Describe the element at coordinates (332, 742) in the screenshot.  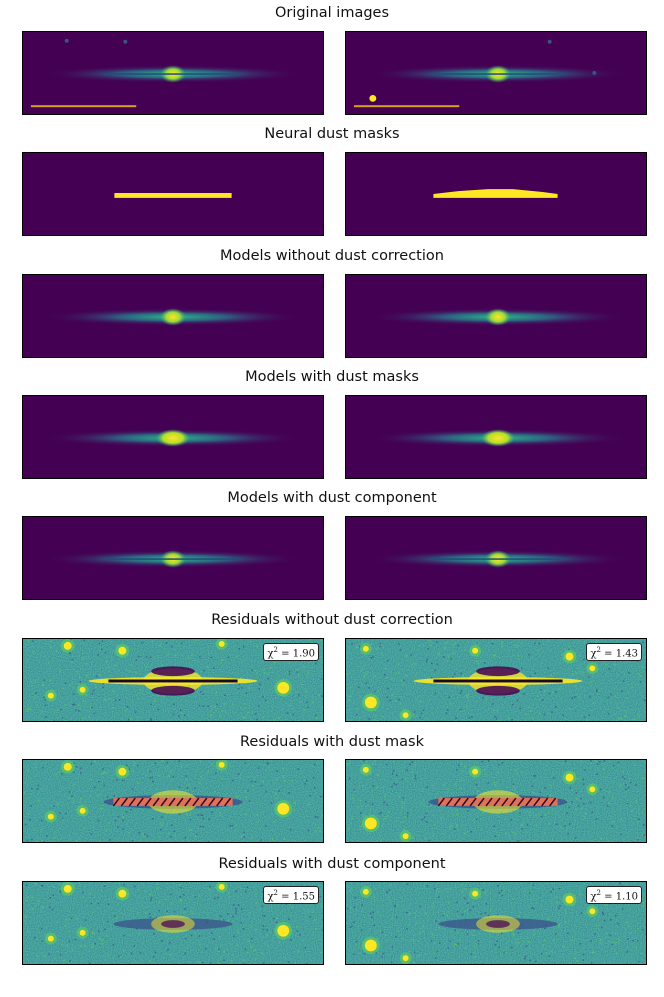
I see `row-title: Residuals with dust mask` at that location.